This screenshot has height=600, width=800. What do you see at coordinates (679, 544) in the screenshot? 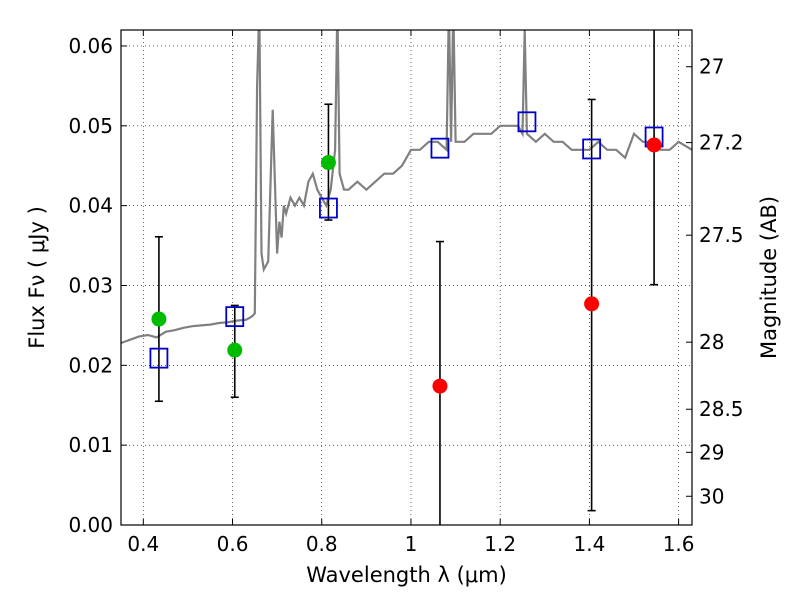
I see `x-tick-label: 1.6` at bounding box center [679, 544].